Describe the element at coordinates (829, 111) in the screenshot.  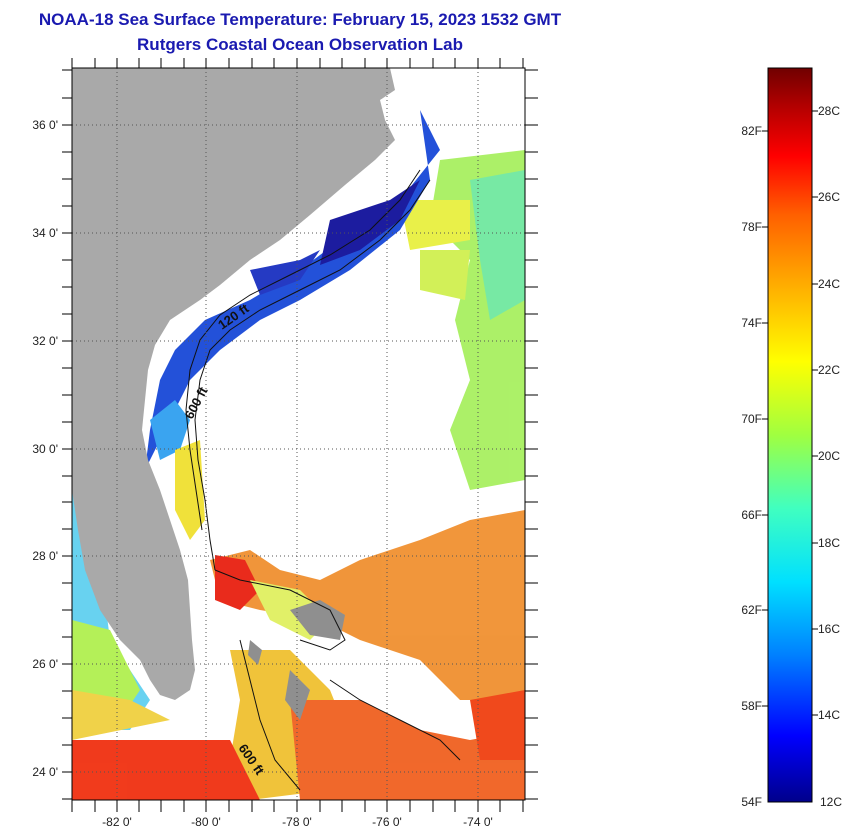
I see `colorbar-c-label: 28C` at that location.